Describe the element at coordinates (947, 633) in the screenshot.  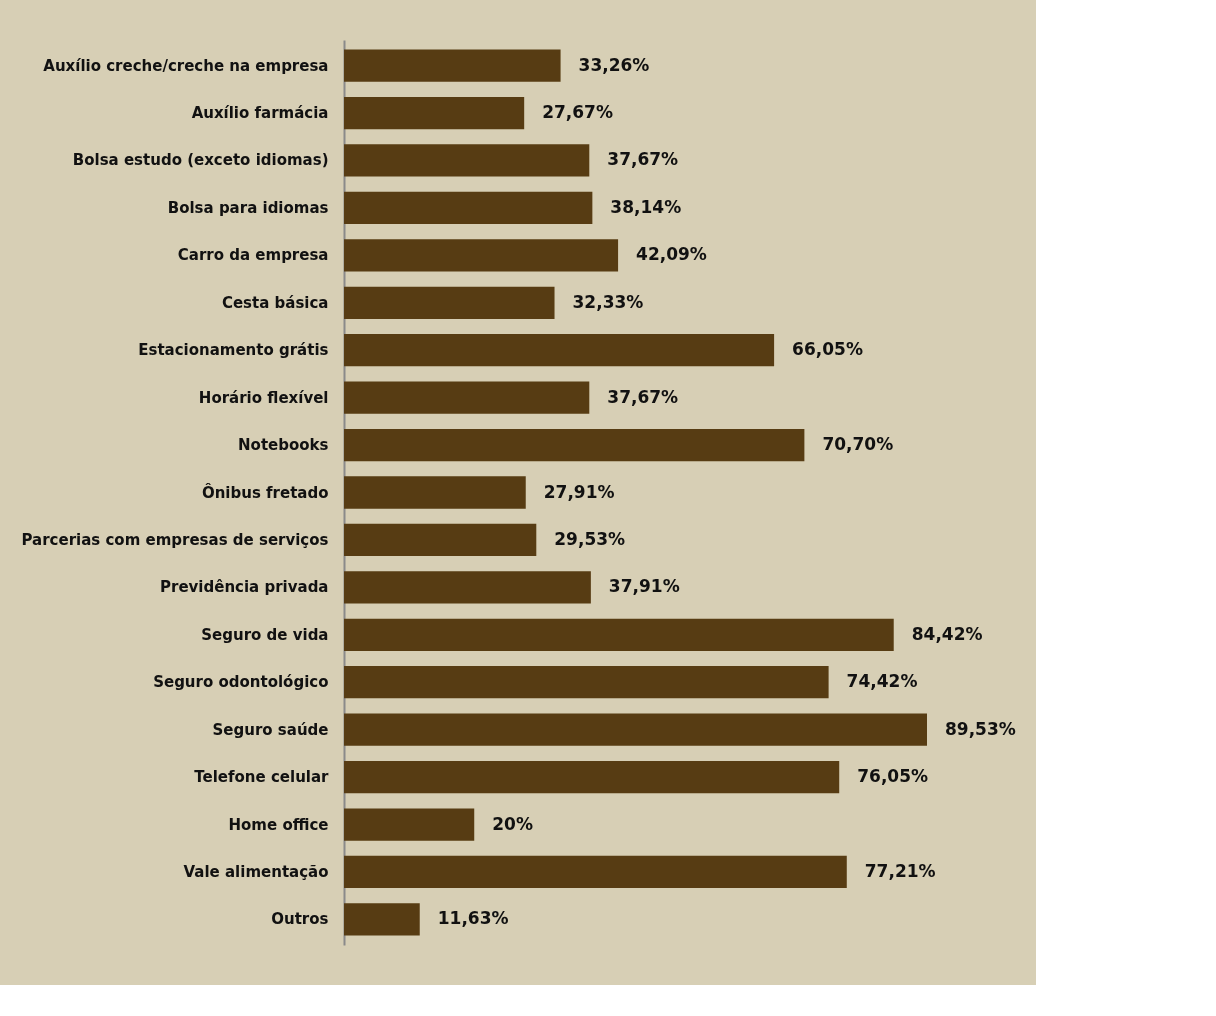
I see `data-label: 84,42%` at that location.